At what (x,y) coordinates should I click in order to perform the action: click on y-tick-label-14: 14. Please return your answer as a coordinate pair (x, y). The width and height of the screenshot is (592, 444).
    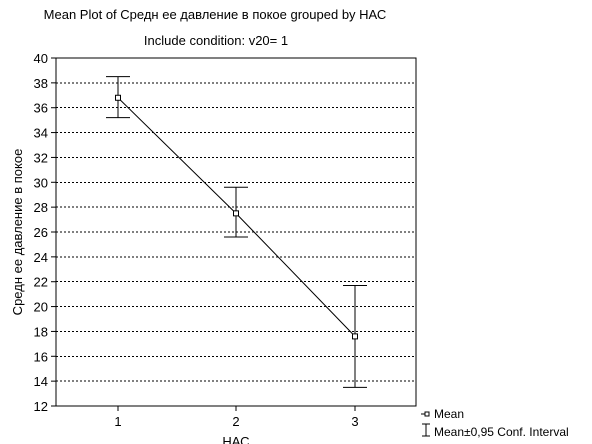
    Looking at the image, I should click on (41, 381).